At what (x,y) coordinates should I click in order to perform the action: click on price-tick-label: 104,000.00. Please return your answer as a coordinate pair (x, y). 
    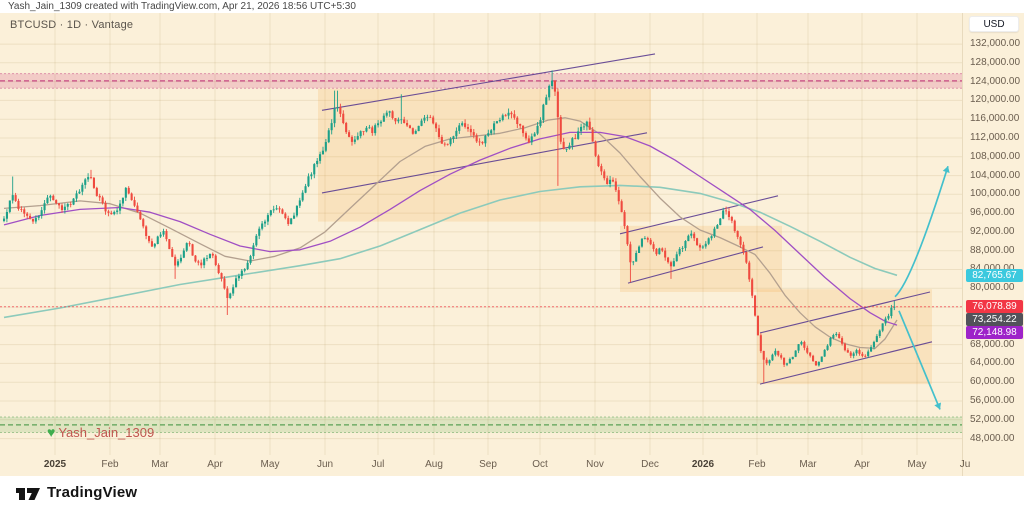
    Looking at the image, I should click on (995, 175).